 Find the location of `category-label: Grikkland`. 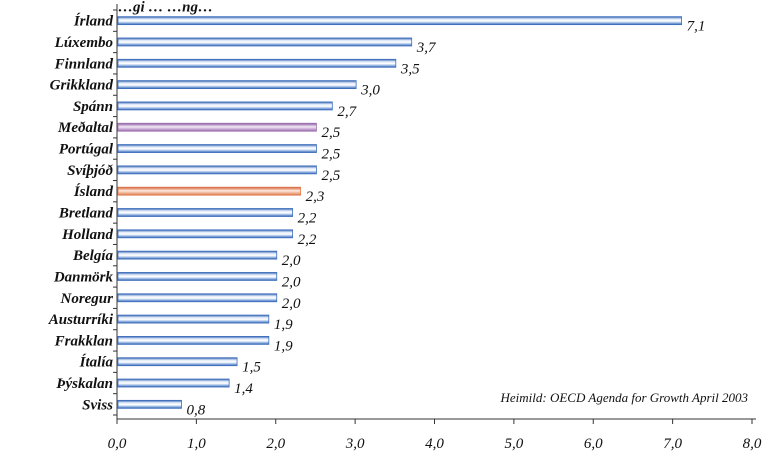

category-label: Grikkland is located at coordinates (82, 86).